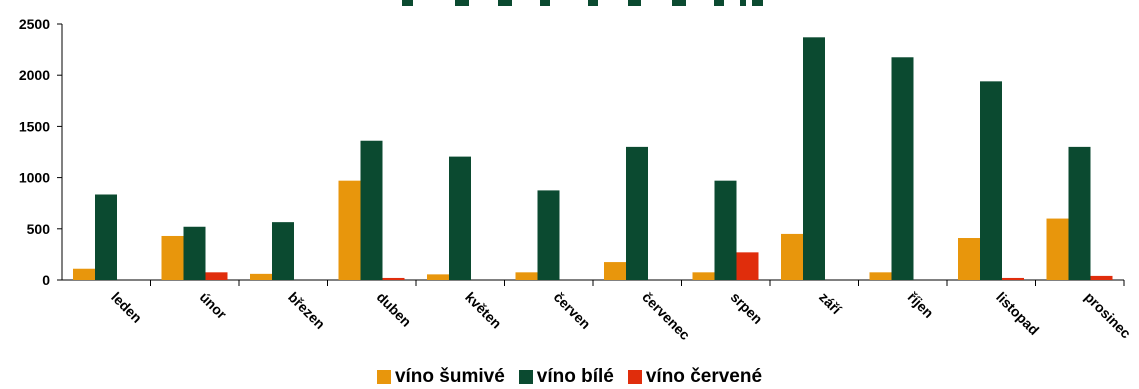 This screenshot has width=1139, height=389. I want to click on x-tick-label: květen, so click(483, 310).